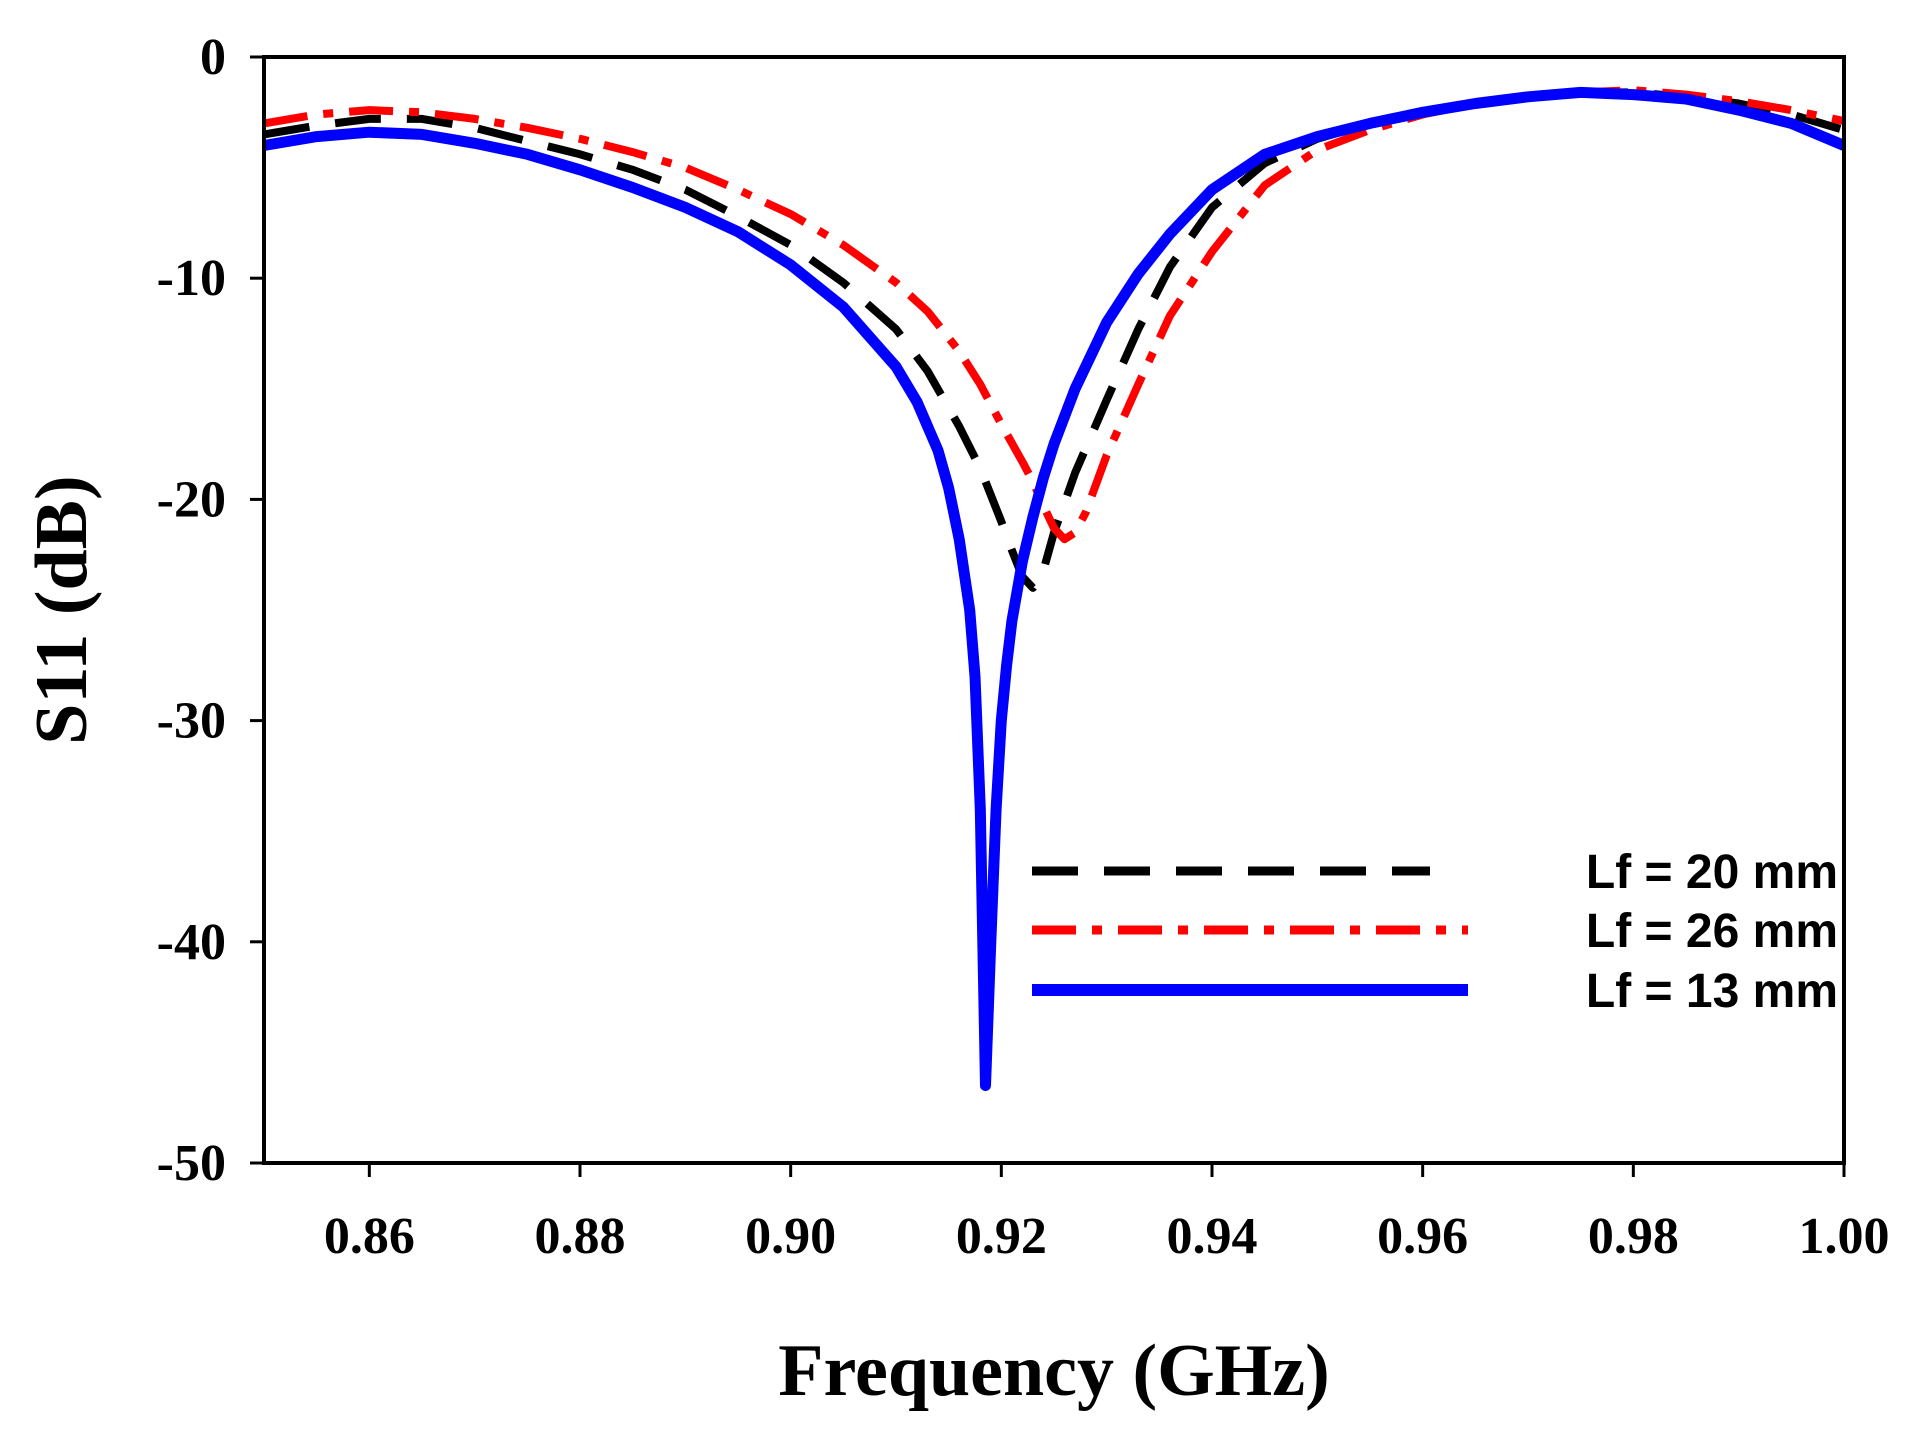 The height and width of the screenshot is (1434, 1916). Describe the element at coordinates (191, 942) in the screenshot. I see `y-tick-label: -40` at that location.